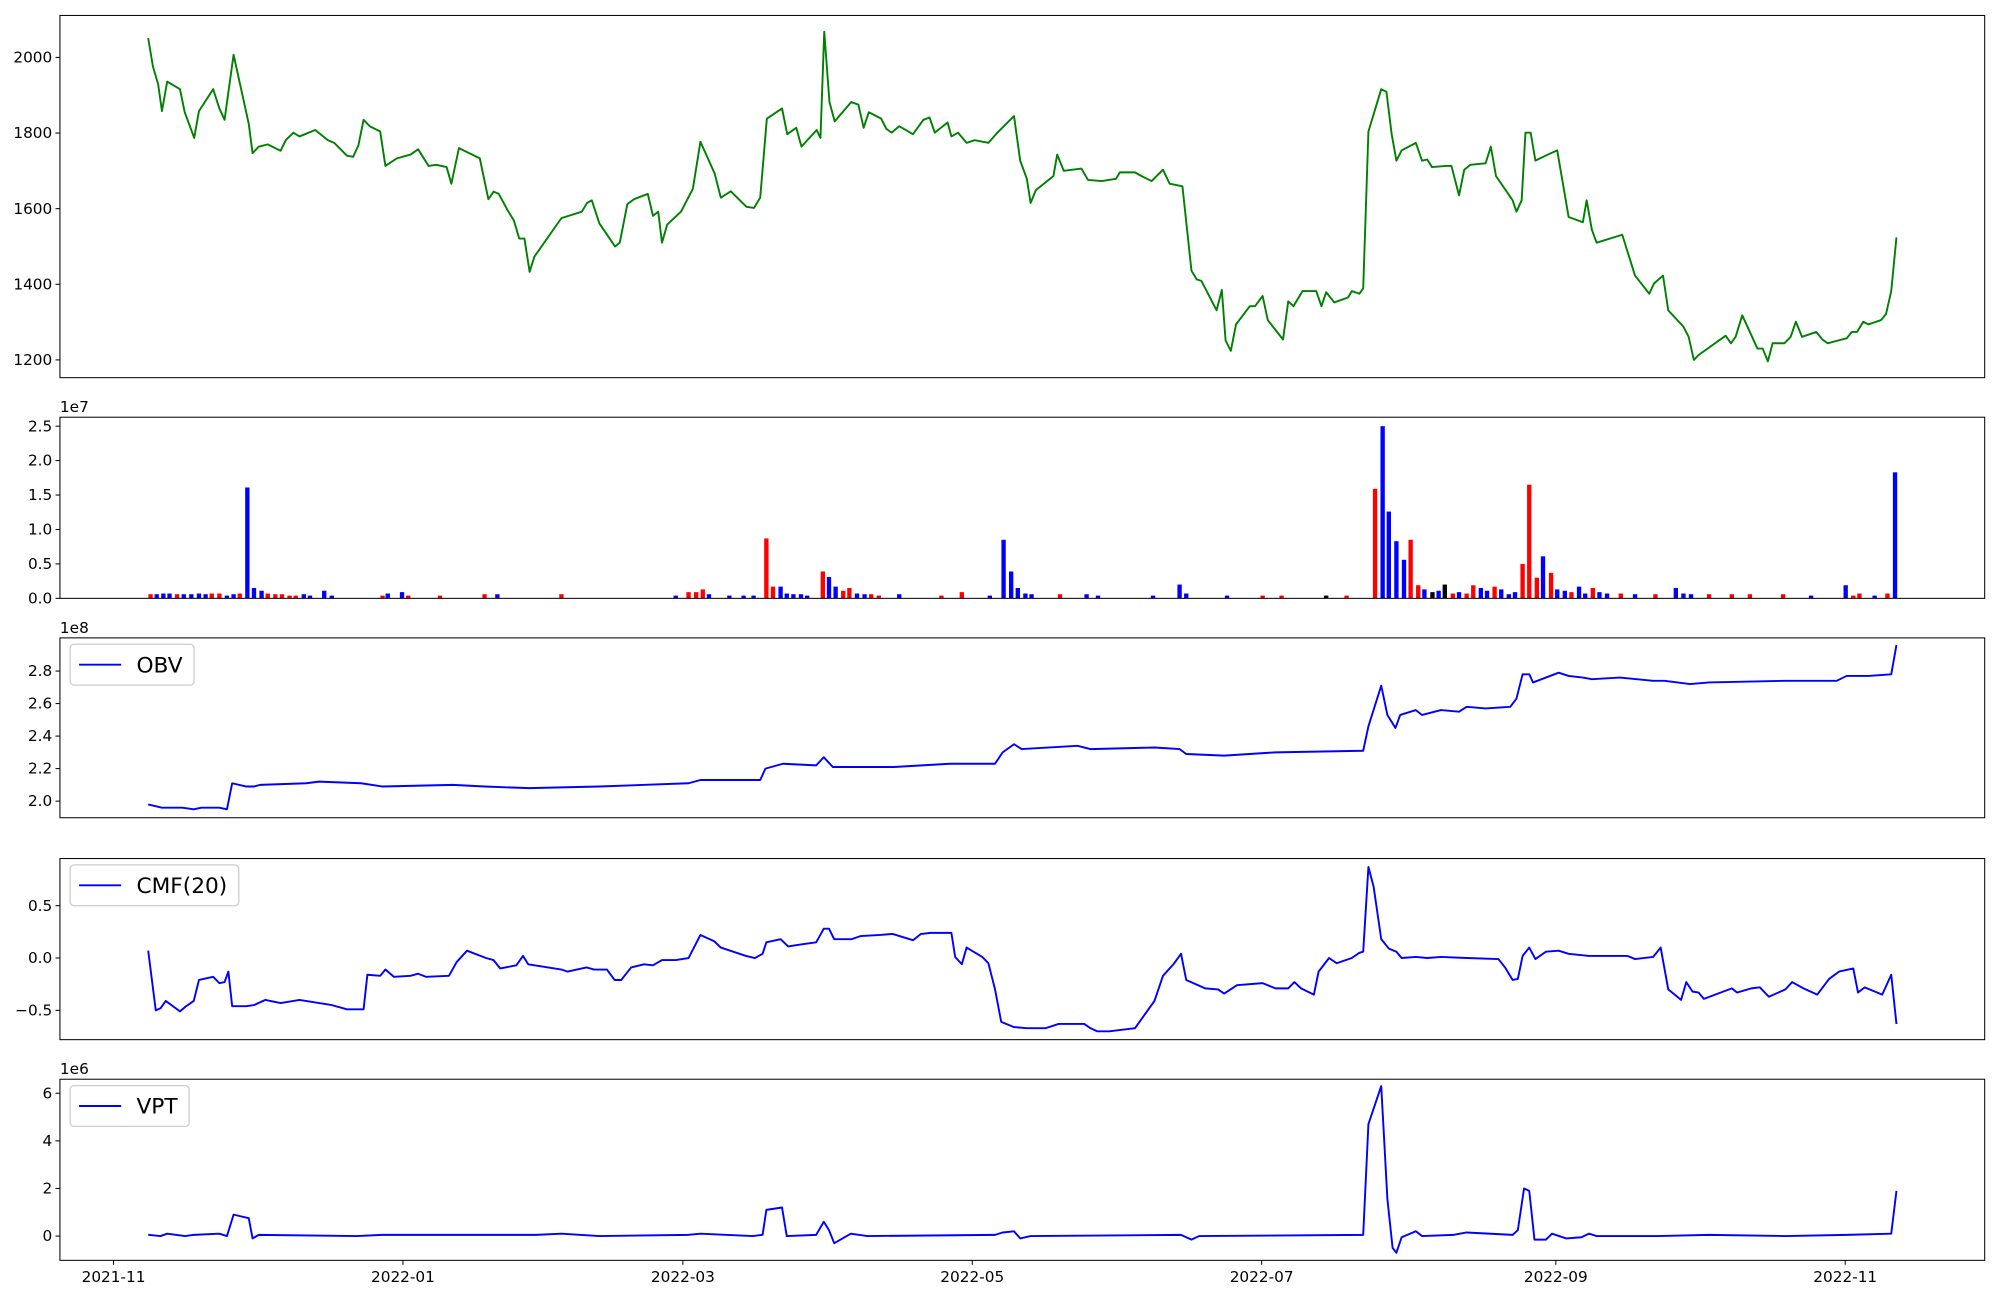 Image resolution: width=2000 pixels, height=1300 pixels. What do you see at coordinates (74, 628) in the screenshot?
I see `y-offset-label: 1e8` at bounding box center [74, 628].